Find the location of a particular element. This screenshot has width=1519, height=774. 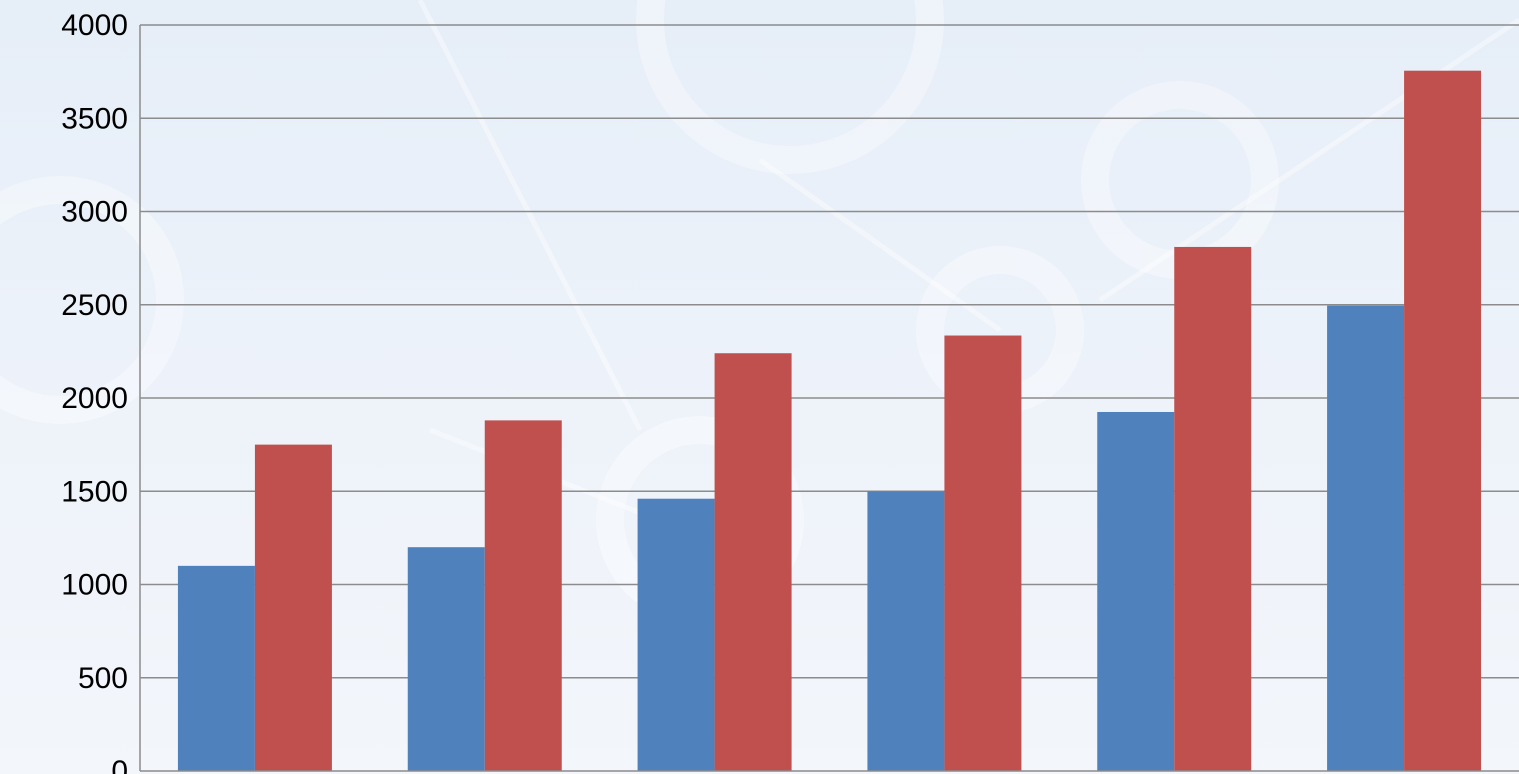

y-tick-label: 1000 is located at coordinates (94, 585).